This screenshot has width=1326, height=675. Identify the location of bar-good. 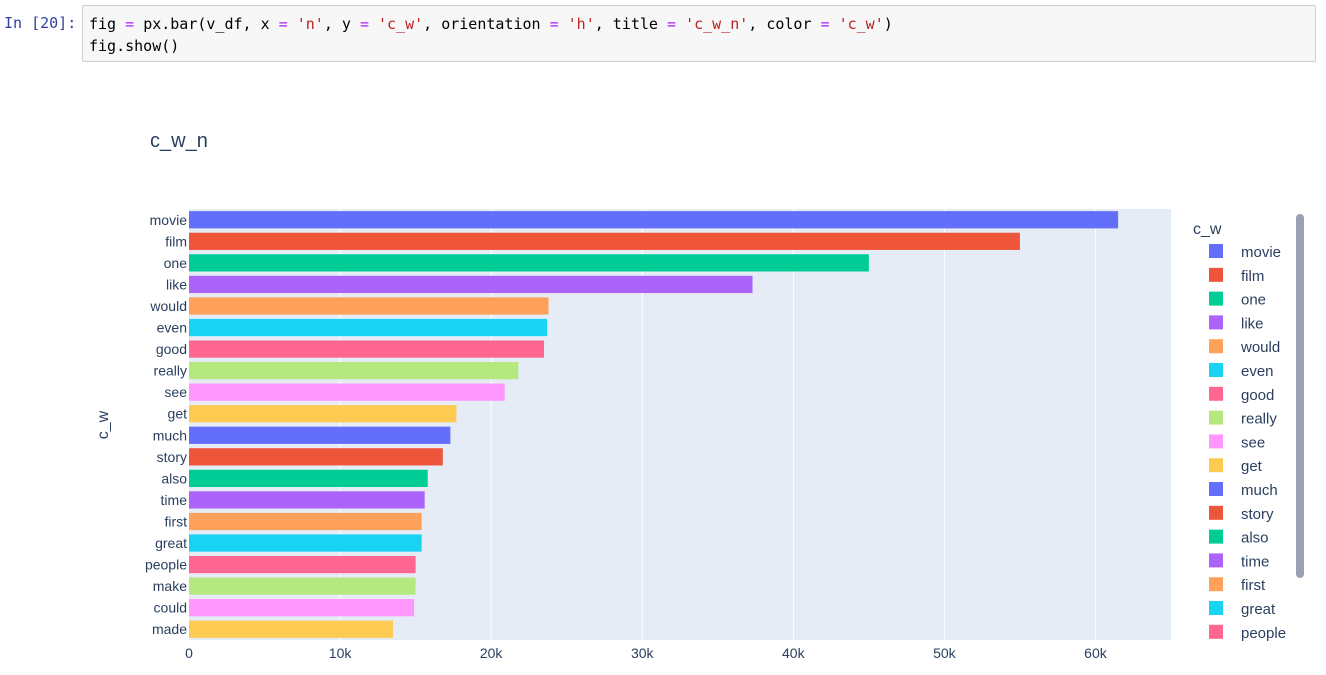
(367, 349).